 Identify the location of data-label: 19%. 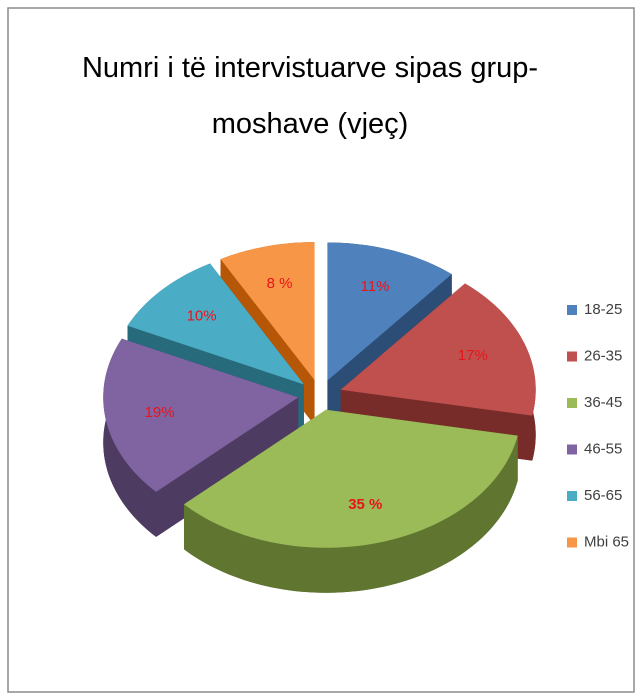
(160, 412).